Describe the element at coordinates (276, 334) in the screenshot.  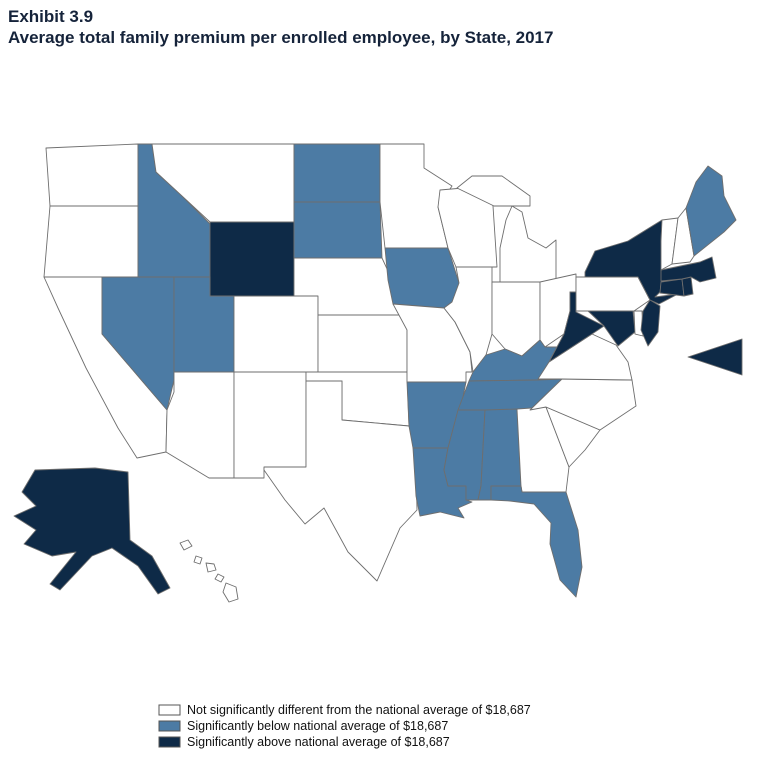
I see `state-co` at that location.